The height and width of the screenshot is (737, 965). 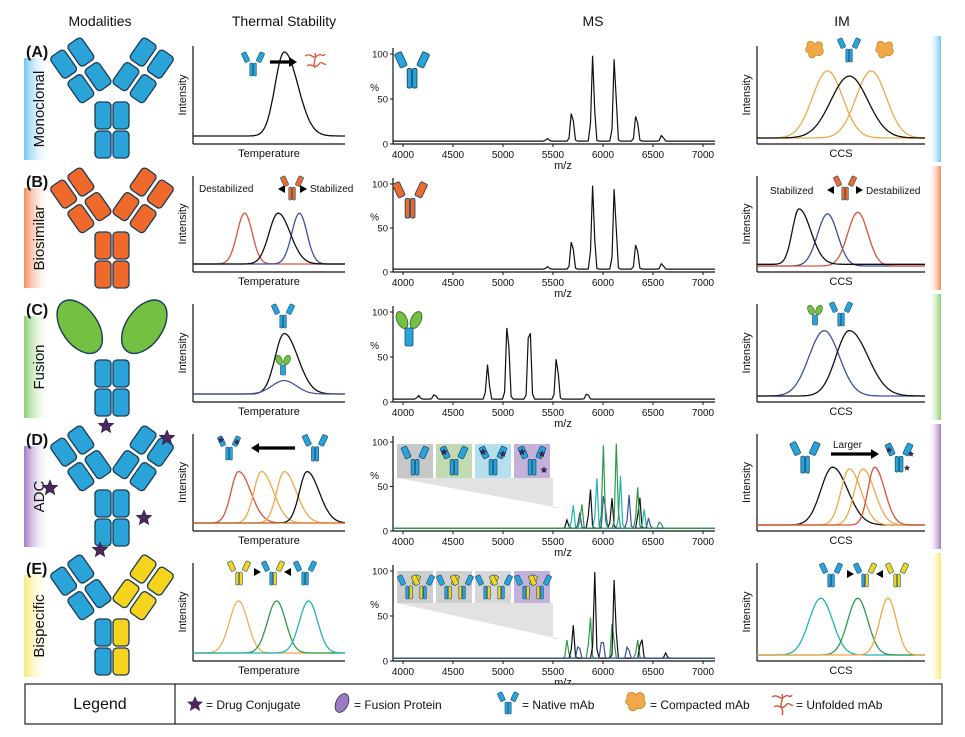 What do you see at coordinates (144, 327) in the screenshot?
I see `antibody-arm` at bounding box center [144, 327].